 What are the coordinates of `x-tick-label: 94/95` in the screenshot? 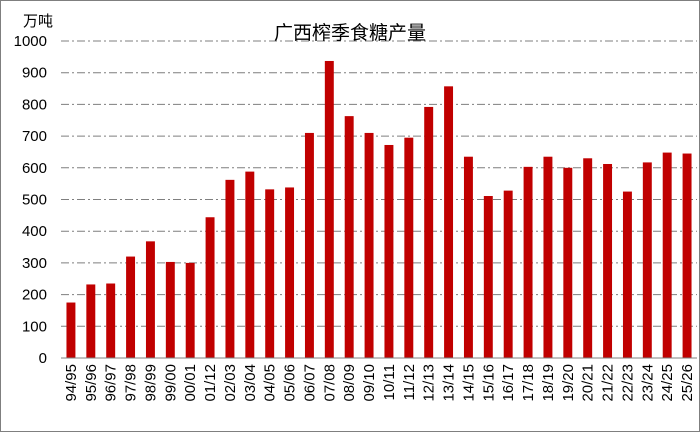 It's located at (71, 383).